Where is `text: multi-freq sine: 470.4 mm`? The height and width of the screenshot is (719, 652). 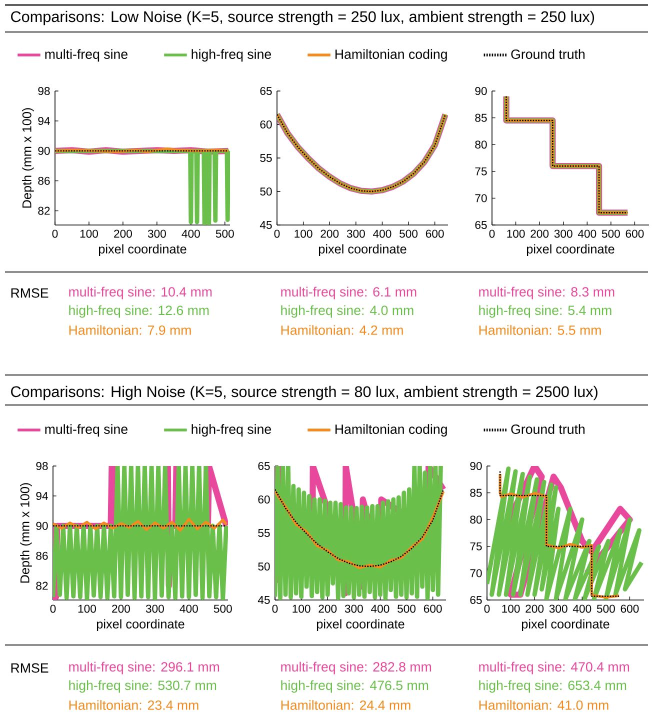 text: multi-freq sine: 470.4 mm is located at coordinates (554, 668).